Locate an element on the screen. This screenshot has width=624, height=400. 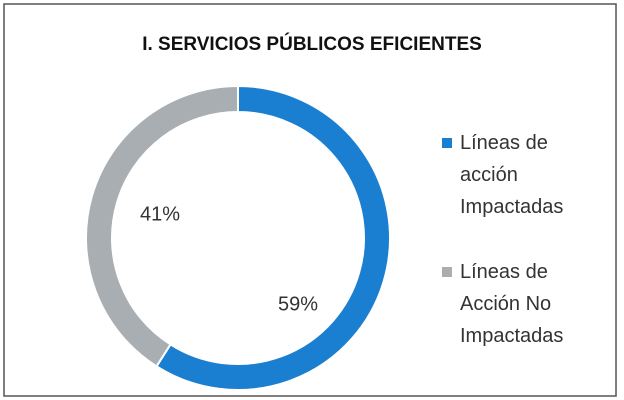
data-label: 59% is located at coordinates (298, 304).